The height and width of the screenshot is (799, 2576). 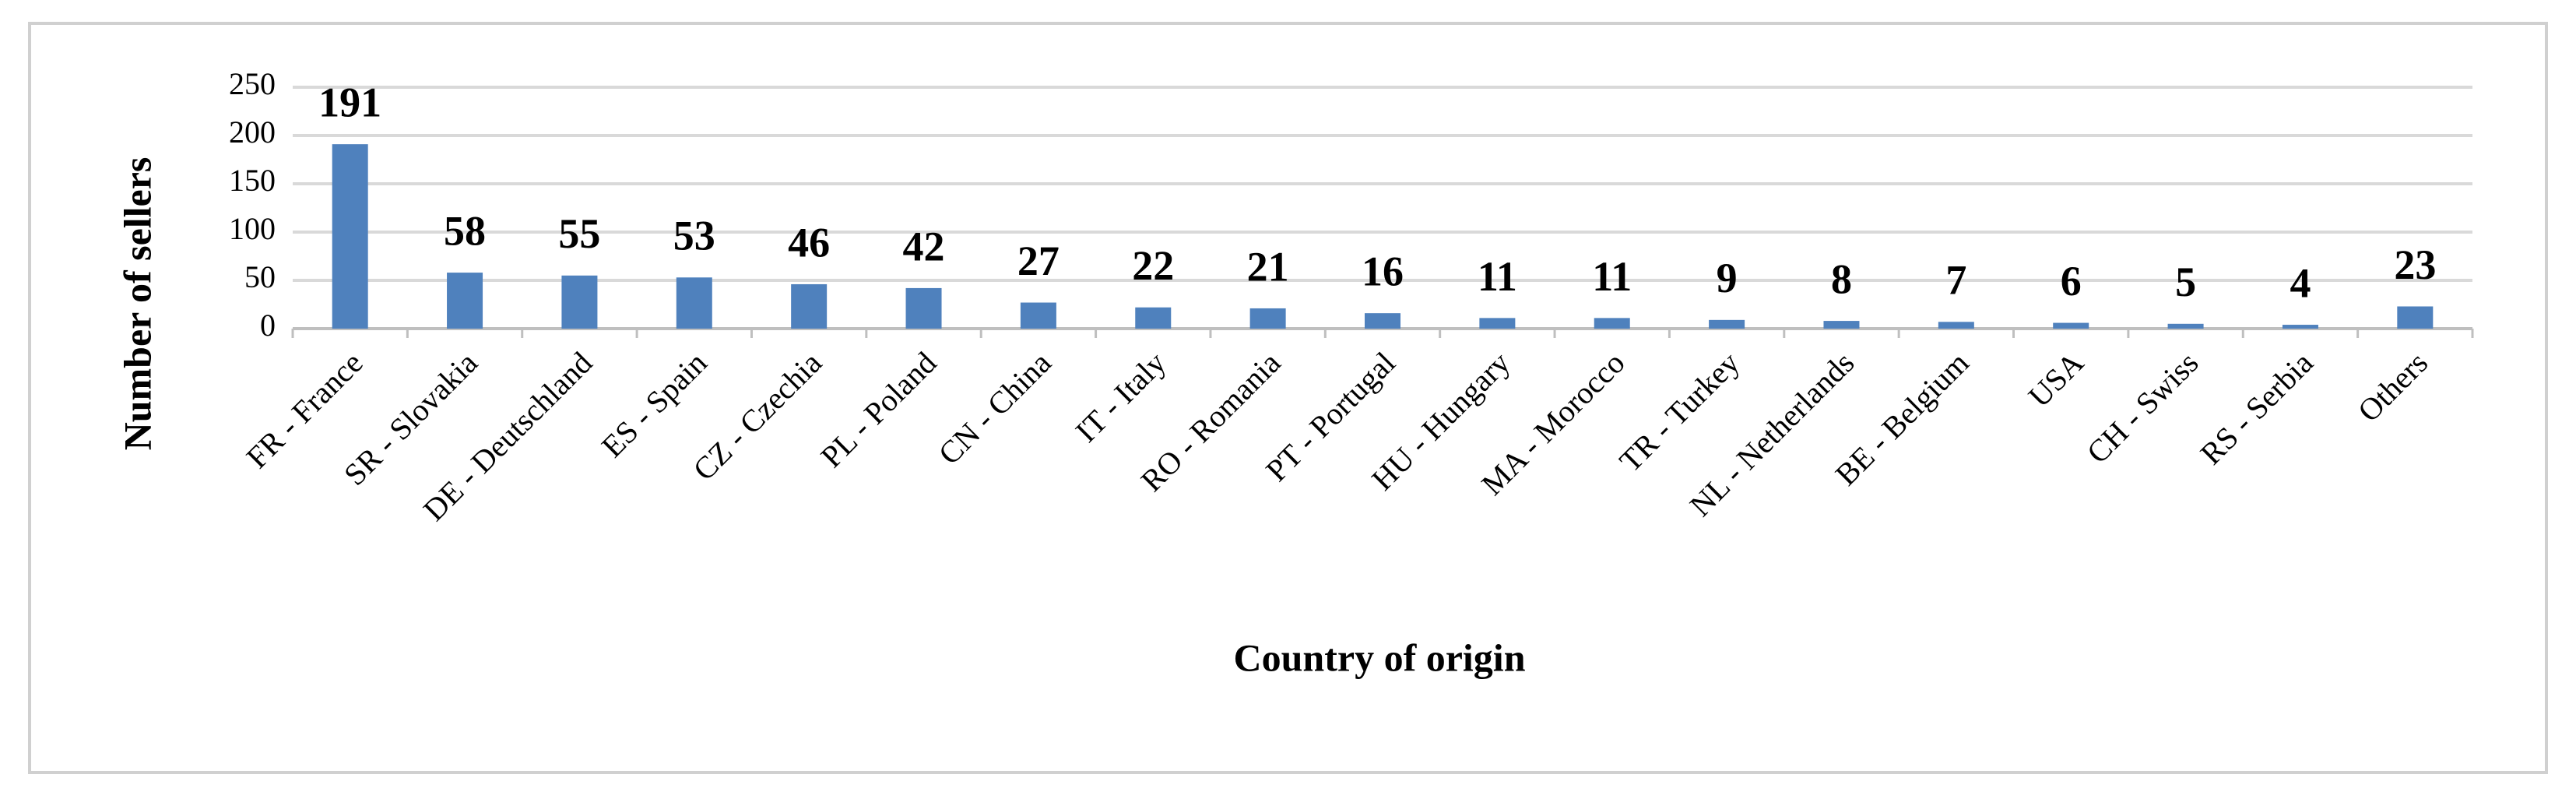 I want to click on value-label: 58, so click(x=465, y=230).